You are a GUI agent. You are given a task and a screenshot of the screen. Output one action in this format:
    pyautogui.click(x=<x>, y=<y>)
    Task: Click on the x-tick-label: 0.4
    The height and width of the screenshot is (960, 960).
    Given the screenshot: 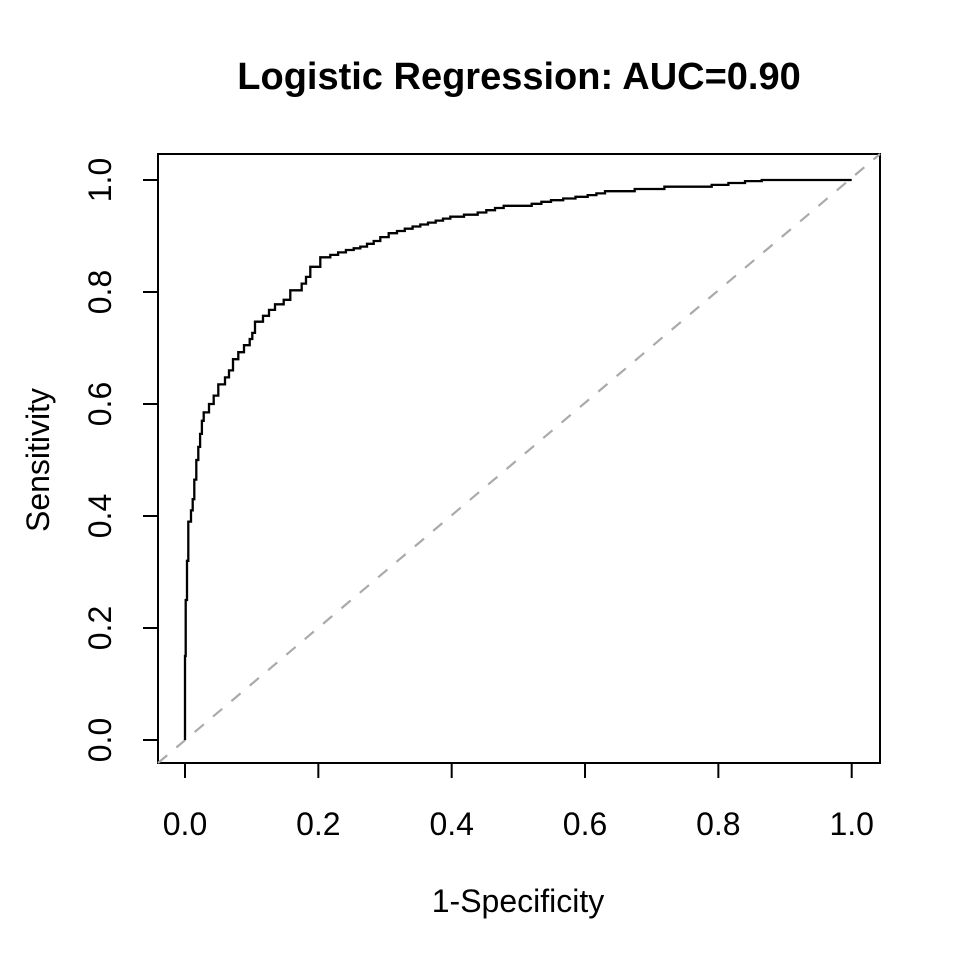 What is the action you would take?
    pyautogui.click(x=451, y=824)
    